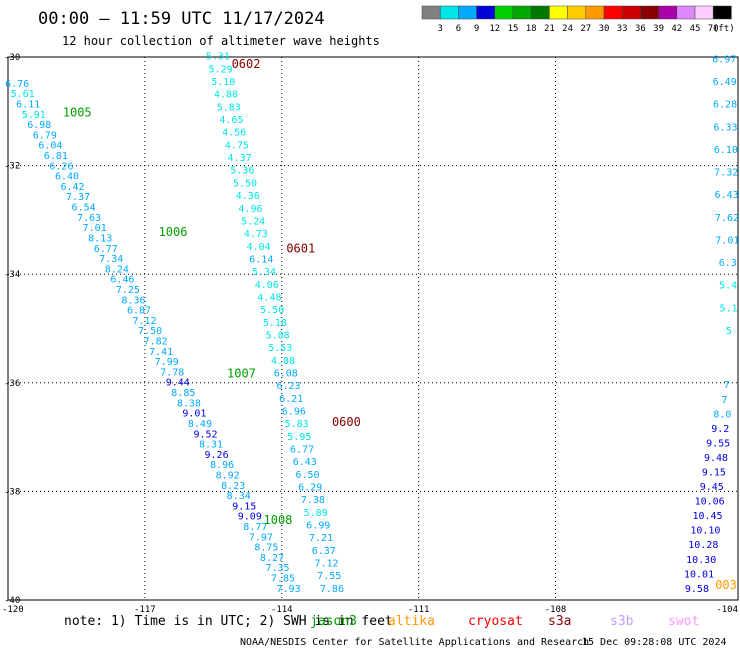 This screenshot has height=654, width=740. Describe the element at coordinates (476, 29) in the screenshot. I see `legend-label: 9` at that location.